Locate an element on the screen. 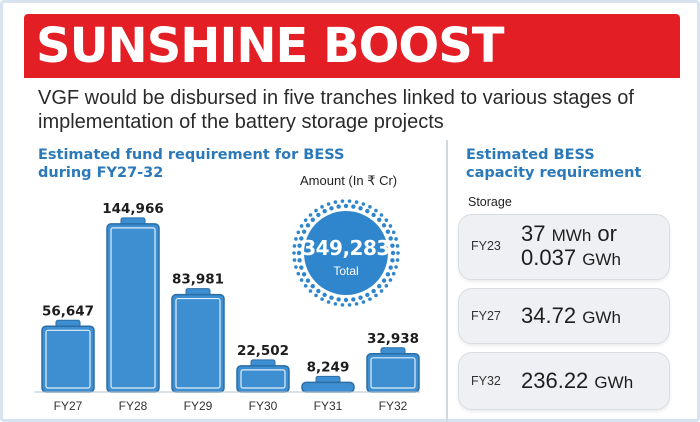  x-tick-label: FY32 is located at coordinates (393, 406).